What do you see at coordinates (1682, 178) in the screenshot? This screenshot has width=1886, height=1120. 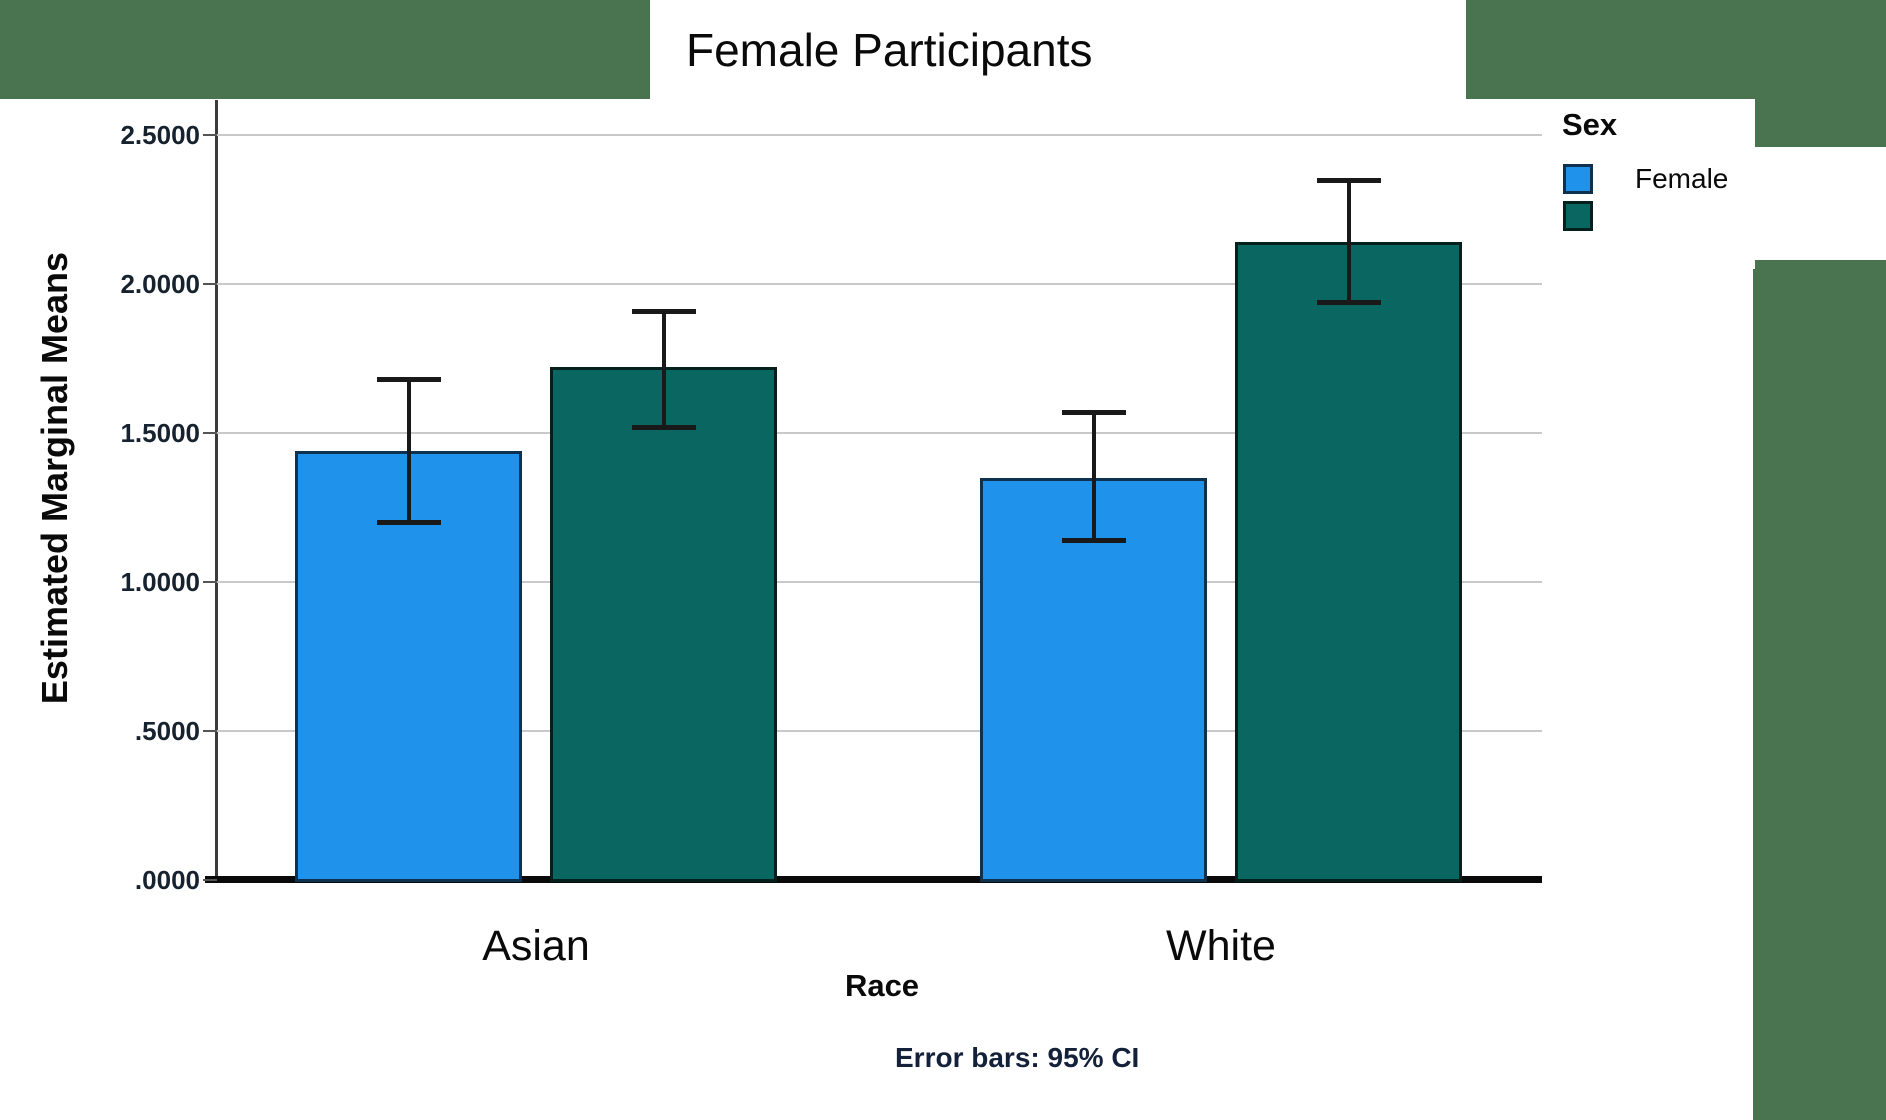 I see `legend-label-female: Female` at bounding box center [1682, 178].